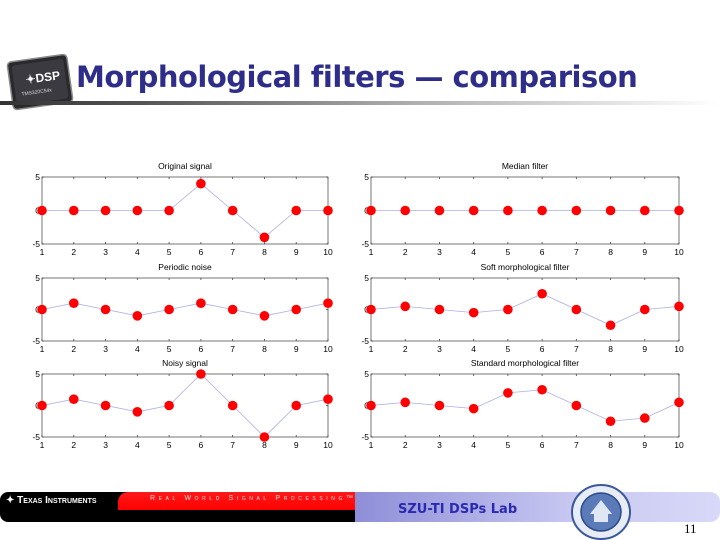 The image size is (720, 540). I want to click on footer-tagline: Real World Signal Processing™, so click(253, 498).